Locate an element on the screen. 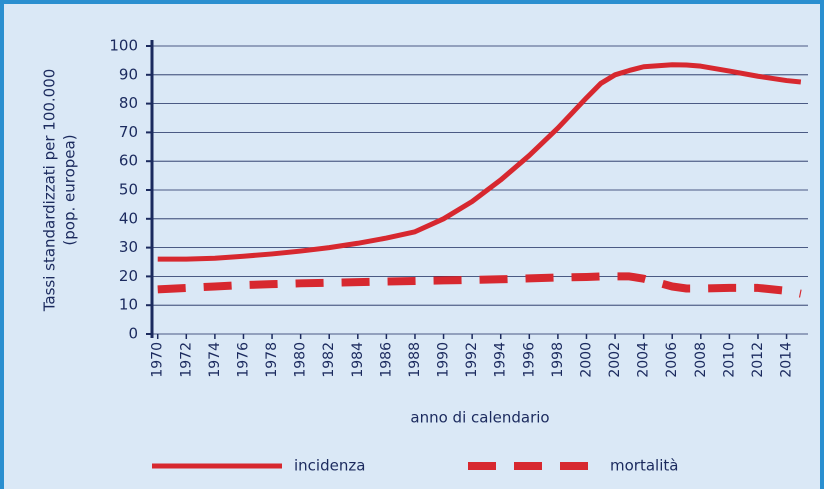 Image resolution: width=824 pixels, height=489 pixels. x-tick-label: 2014 is located at coordinates (787, 360).